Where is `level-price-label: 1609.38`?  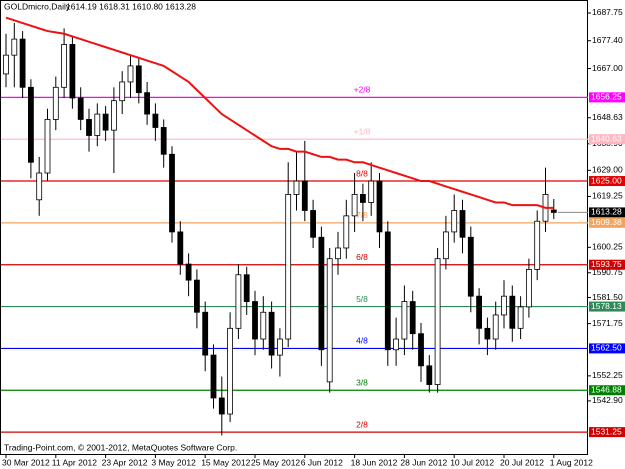 level-price-label: 1609.38 is located at coordinates (606, 222).